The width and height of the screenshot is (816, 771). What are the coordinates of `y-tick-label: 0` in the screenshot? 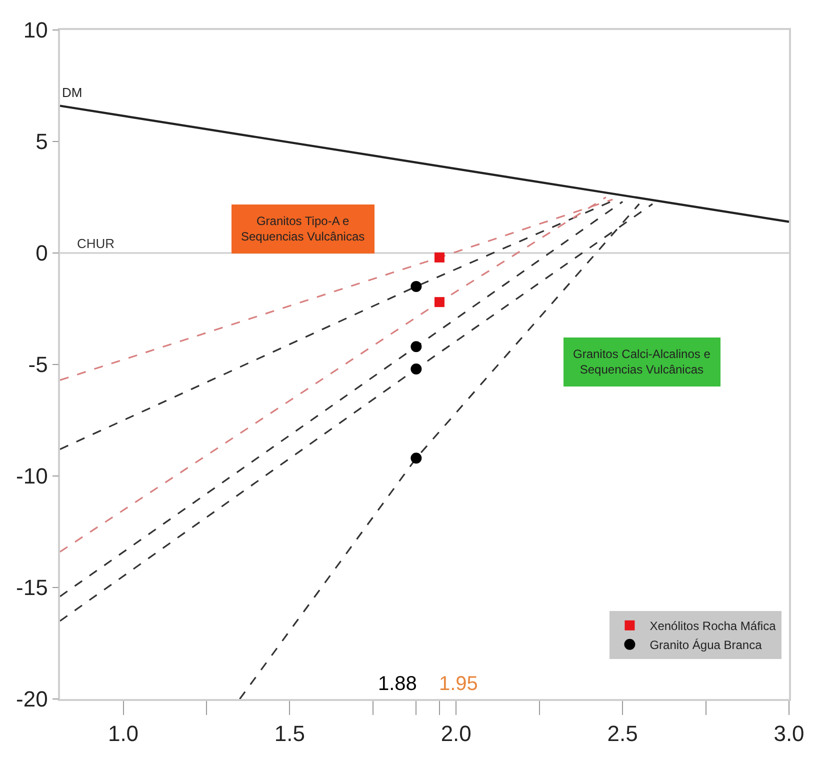 It's located at (42, 253).